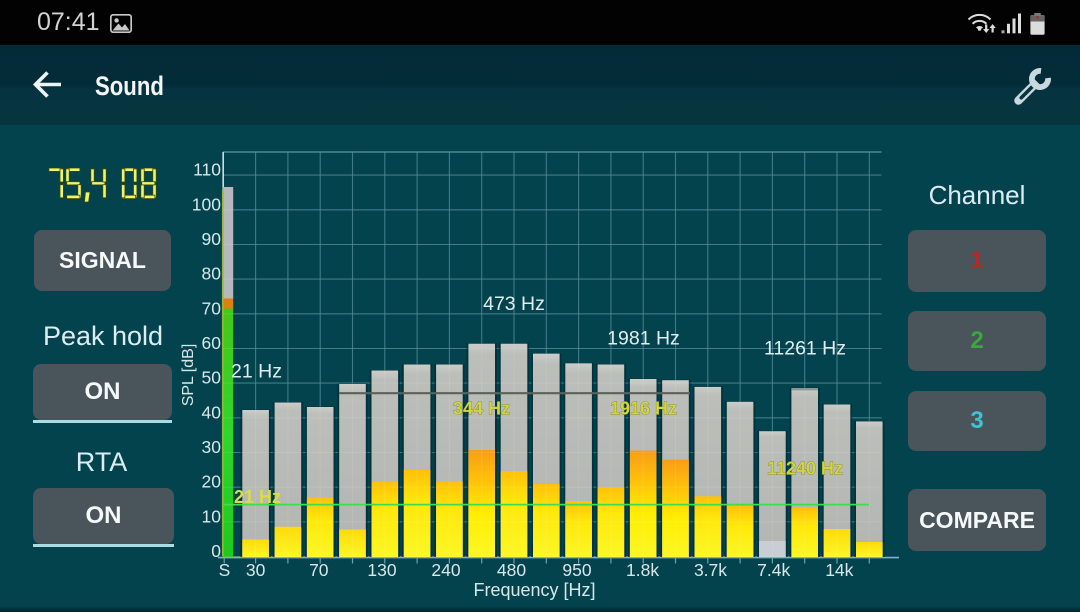 The height and width of the screenshot is (612, 1080). What do you see at coordinates (381, 570) in the screenshot?
I see `svg-text: 130` at bounding box center [381, 570].